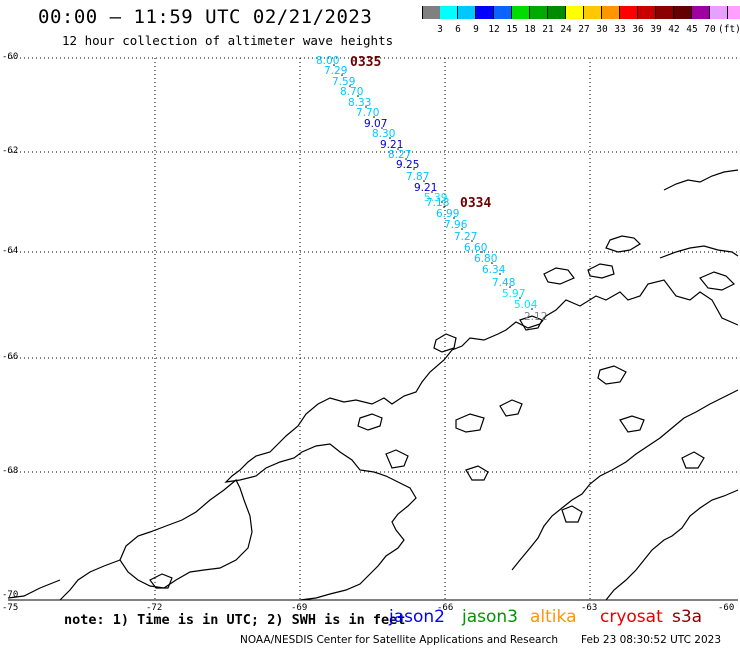  What do you see at coordinates (417, 617) in the screenshot?
I see `sat-legend-jason2: jason2` at bounding box center [417, 617].